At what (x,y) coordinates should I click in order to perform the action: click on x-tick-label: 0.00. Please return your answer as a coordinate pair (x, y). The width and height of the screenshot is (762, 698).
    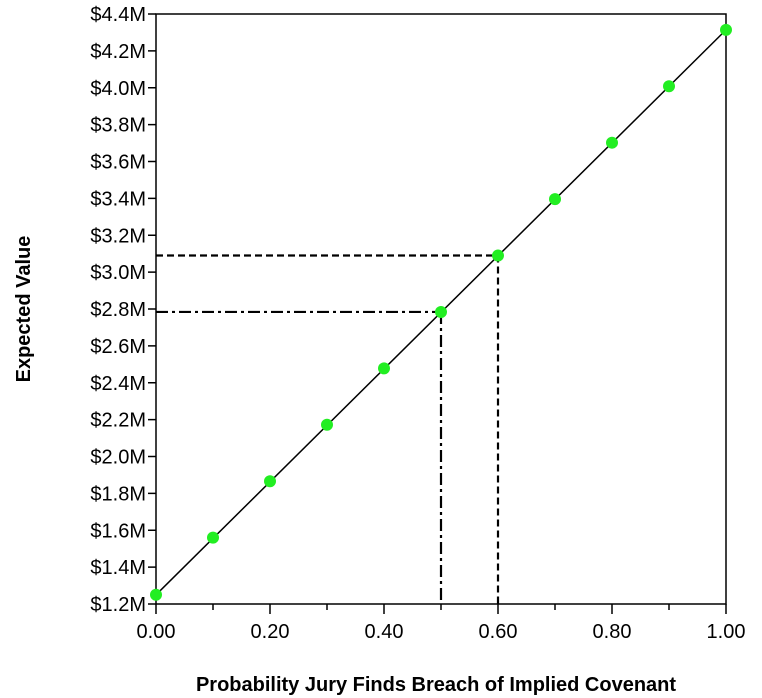
    Looking at the image, I should click on (156, 632).